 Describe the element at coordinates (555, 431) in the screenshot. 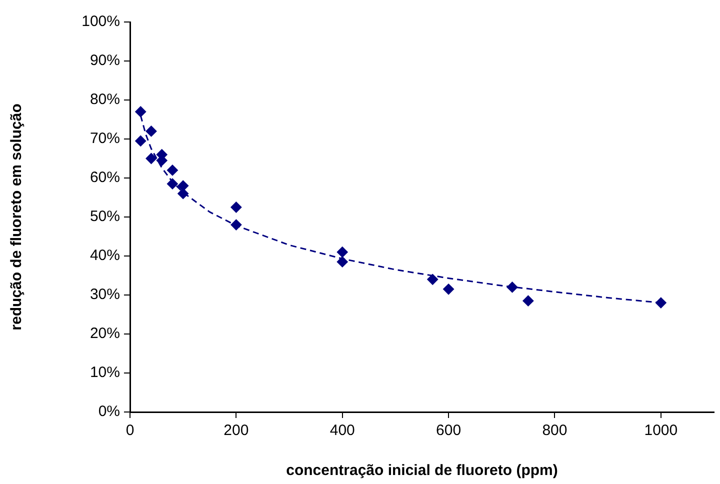

I see `x-tick-label: 800` at that location.